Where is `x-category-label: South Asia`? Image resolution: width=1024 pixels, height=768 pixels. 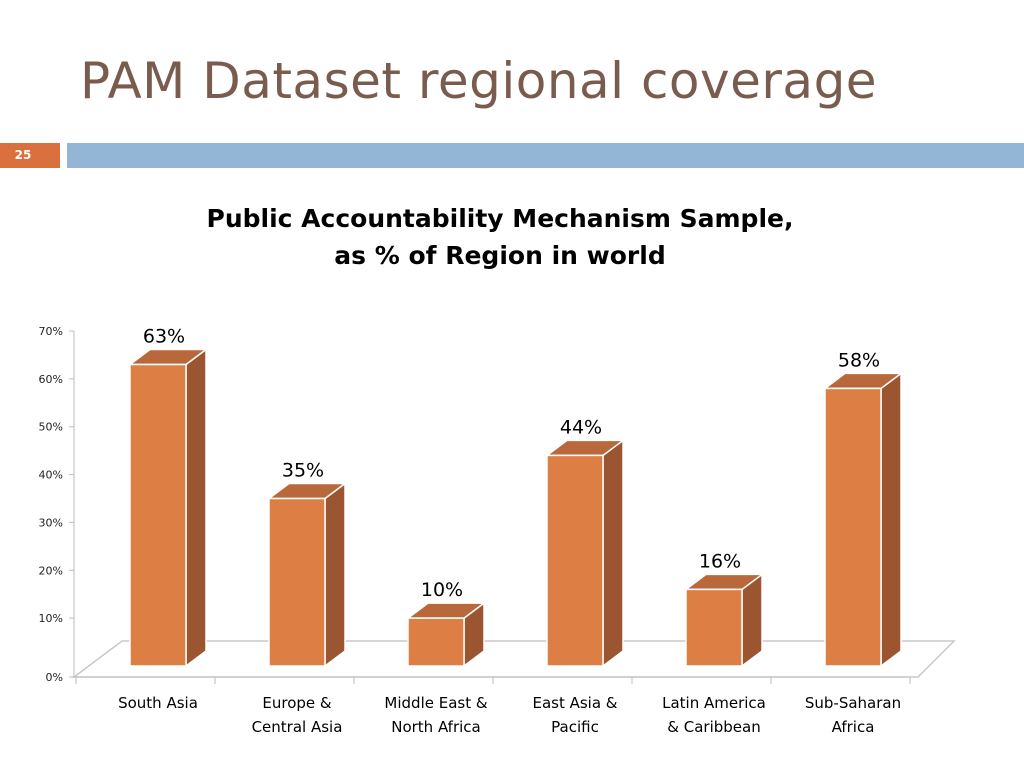 x-category-label: South Asia is located at coordinates (158, 703).